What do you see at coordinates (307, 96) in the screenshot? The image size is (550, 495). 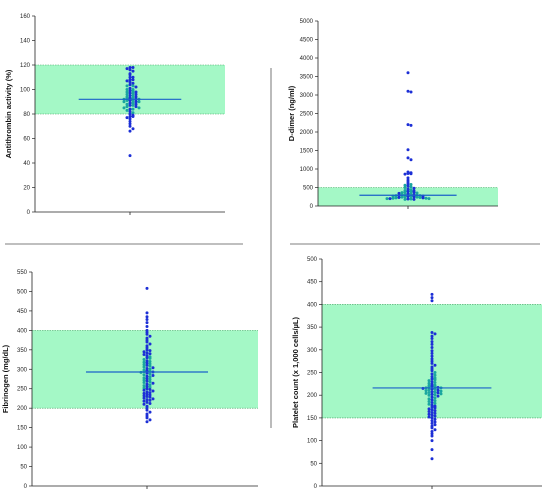 I see `y-tick-label: 3000` at bounding box center [307, 96].